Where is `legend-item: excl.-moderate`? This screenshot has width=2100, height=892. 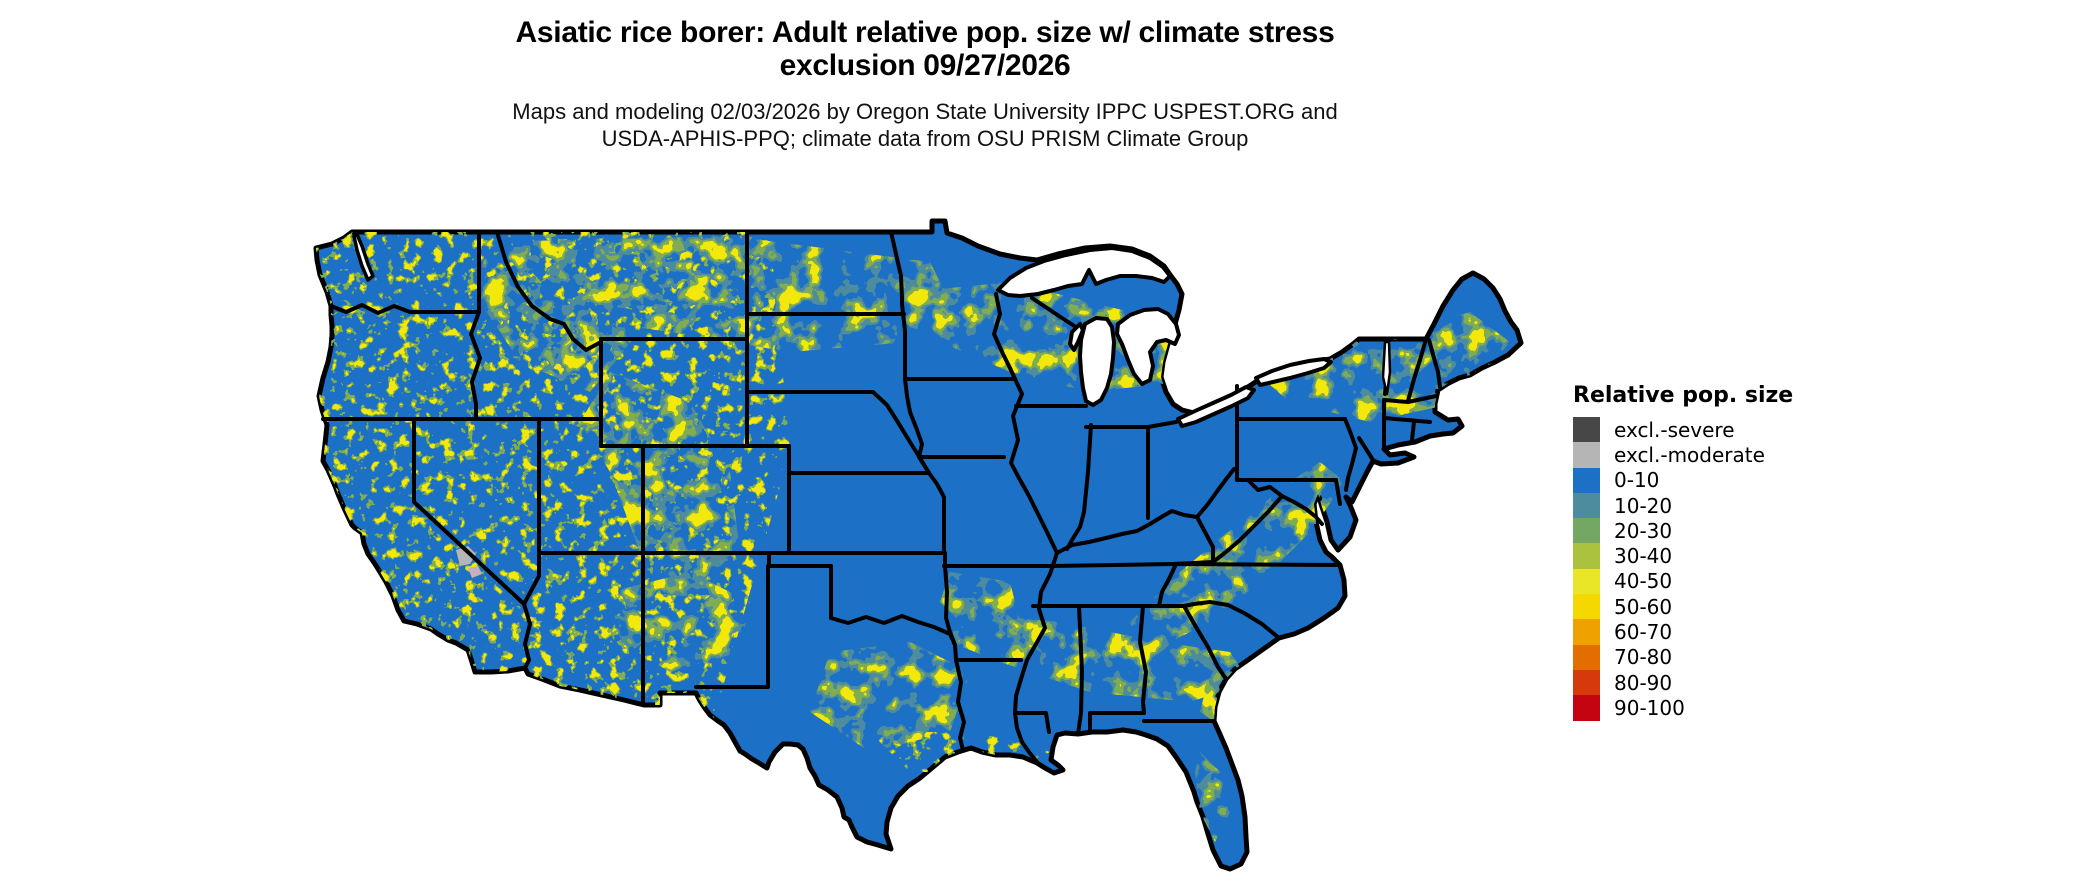
legend-item: excl.-moderate is located at coordinates (1683, 455).